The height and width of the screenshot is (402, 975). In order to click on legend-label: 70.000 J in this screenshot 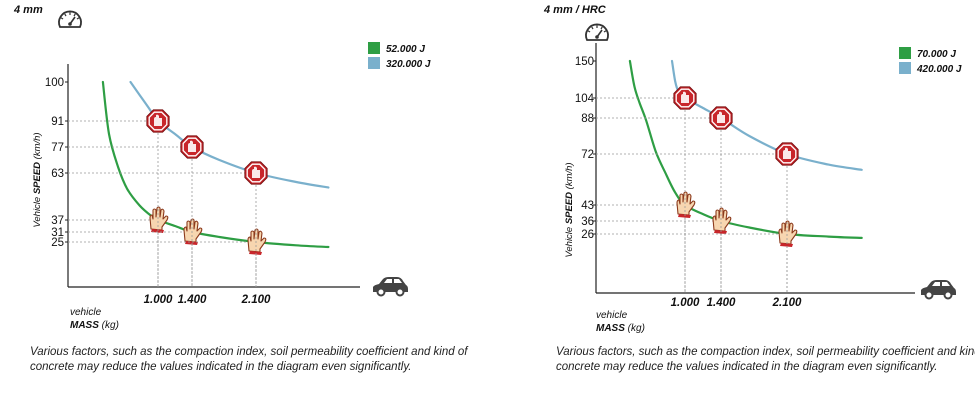, I will do `click(936, 54)`.